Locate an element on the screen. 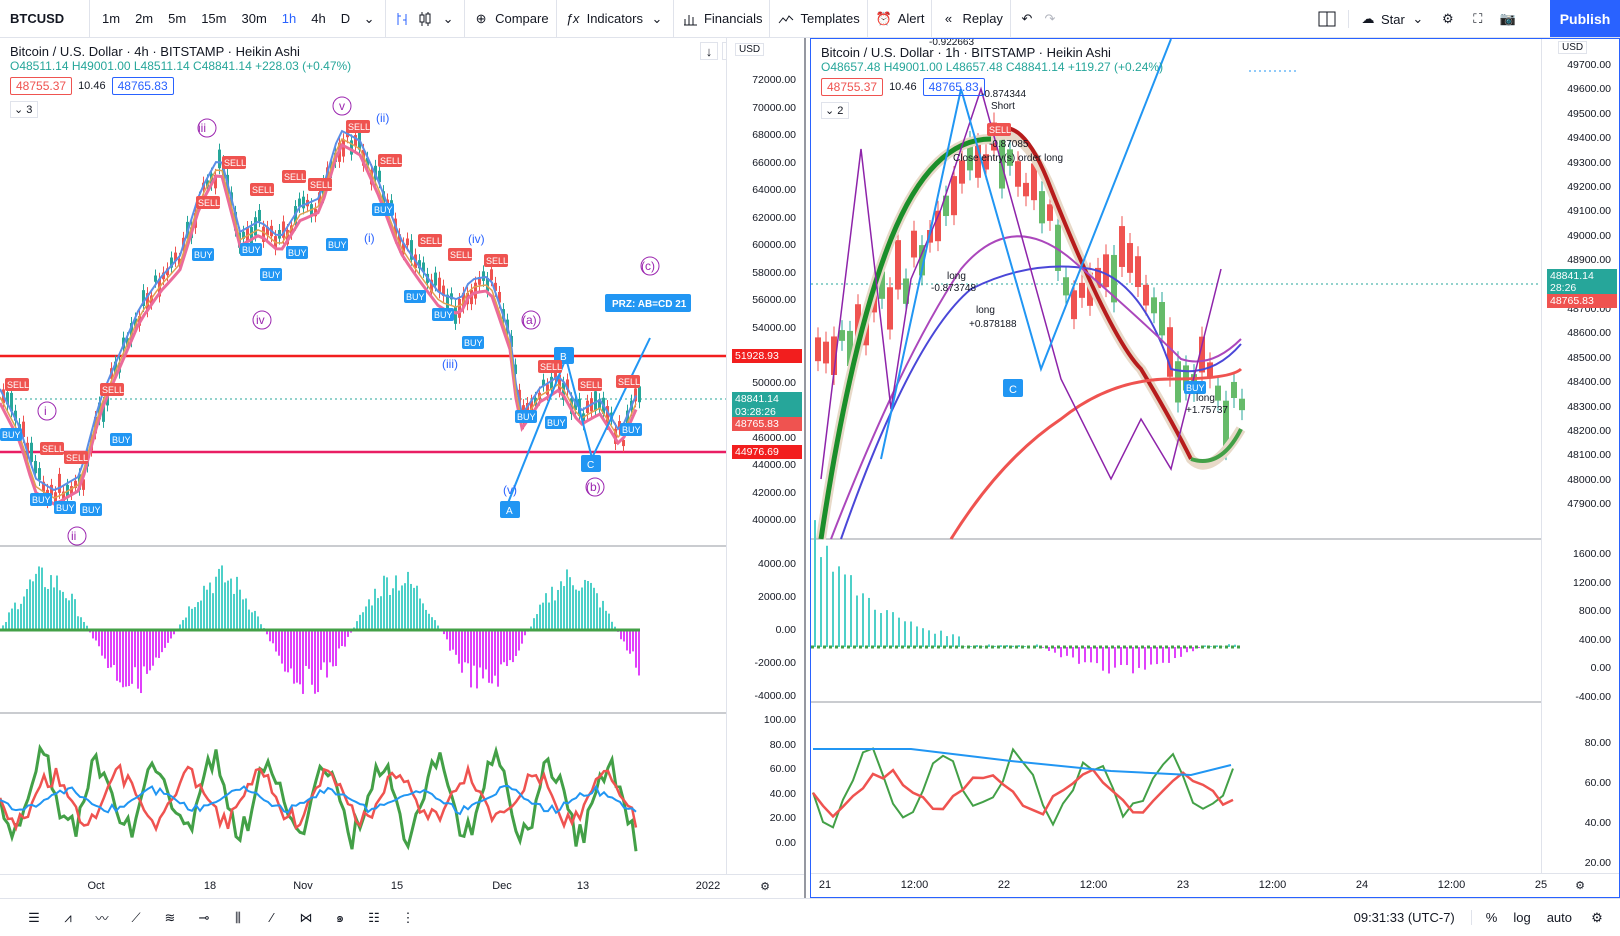  more-tools-icon: ⋮ is located at coordinates (408, 917).